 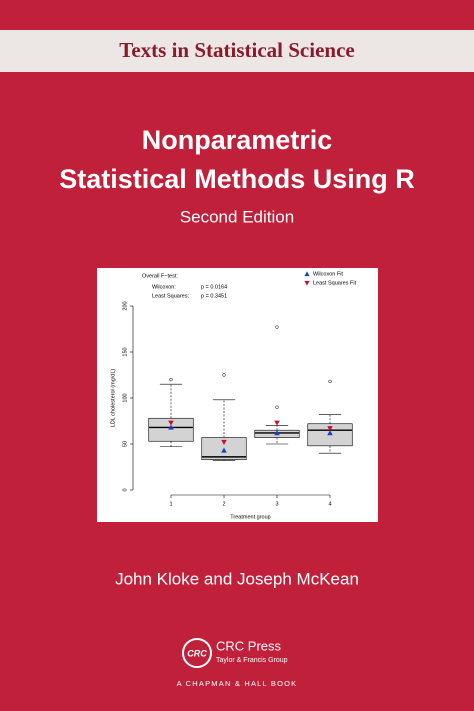 I want to click on annotation-value: p = 0.0164, so click(x=214, y=287).